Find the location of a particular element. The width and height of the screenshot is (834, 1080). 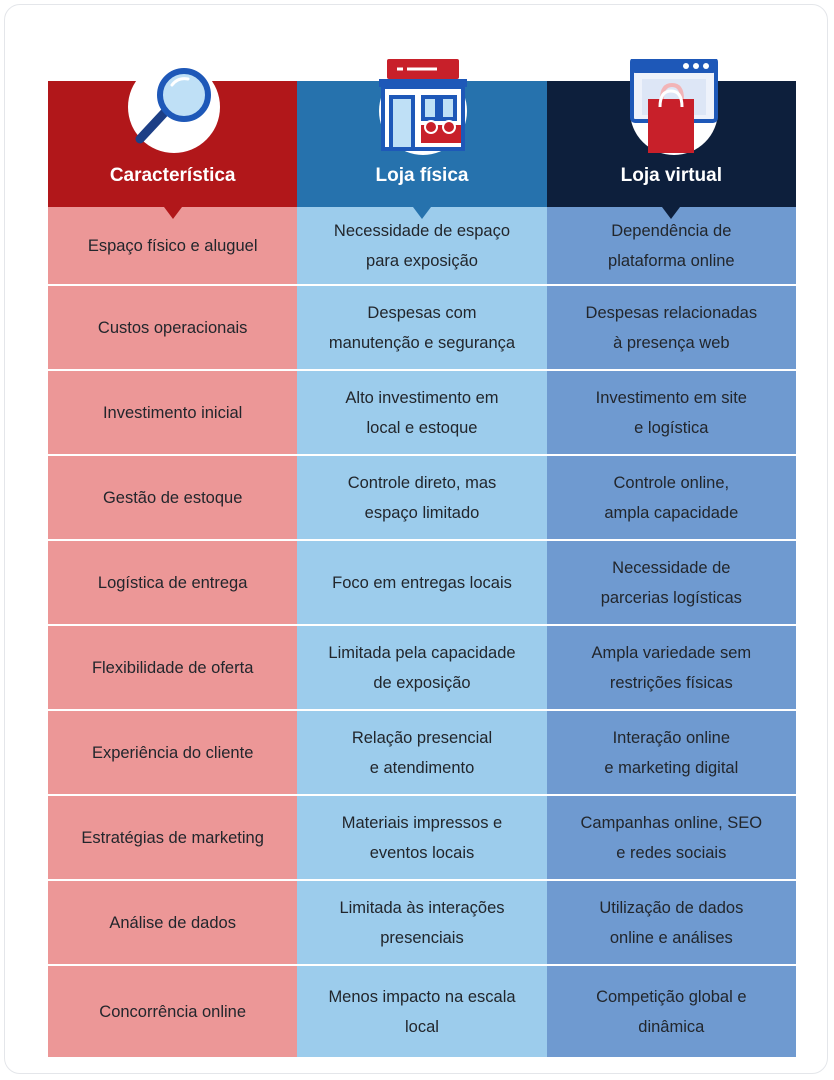

cell-caracteristica: Espaço físico e aluguel is located at coordinates (173, 245).